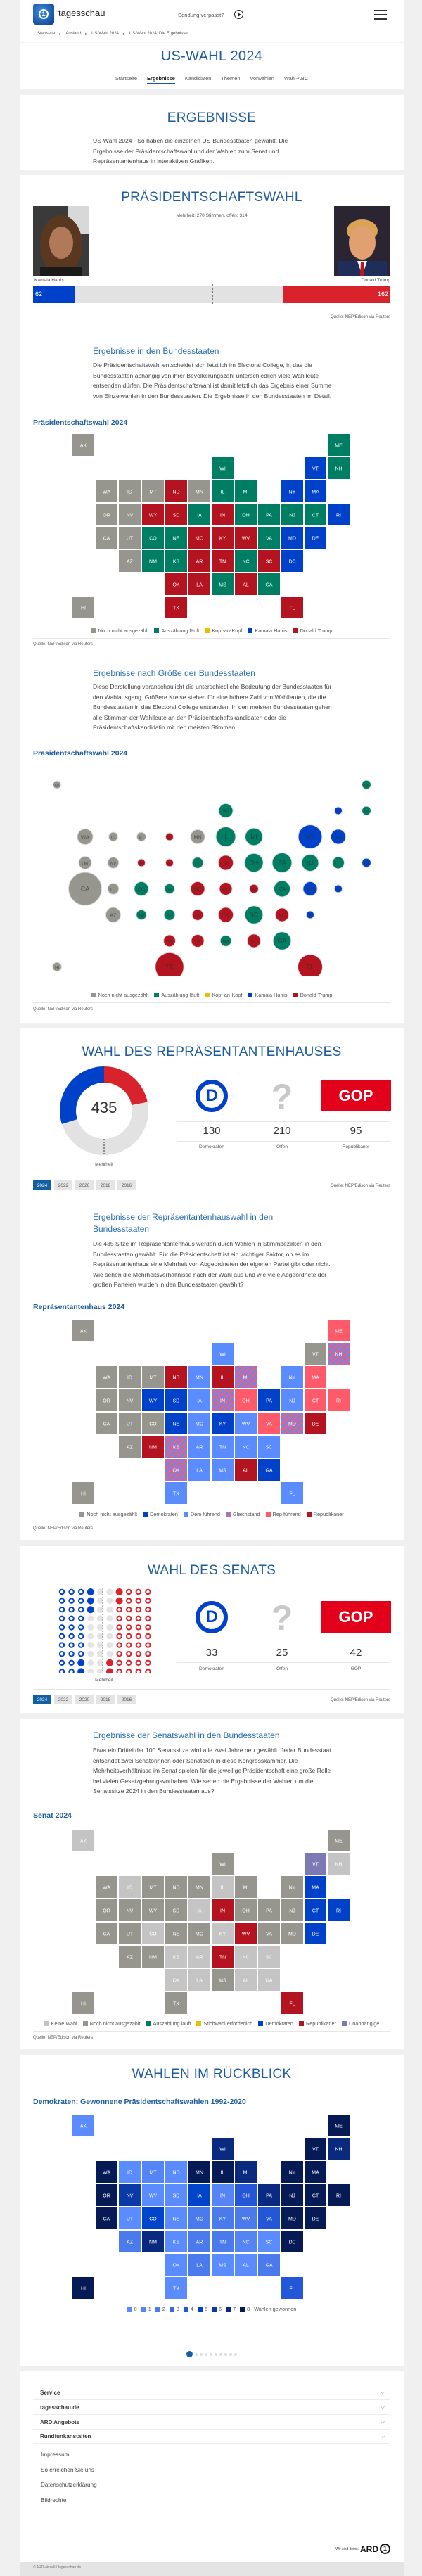  Describe the element at coordinates (380, 15) in the screenshot. I see `menu-icon` at that location.